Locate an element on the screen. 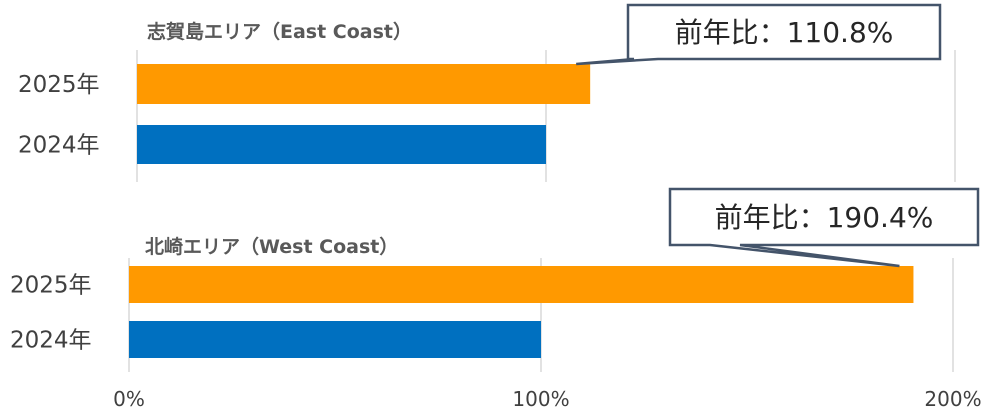  x-tick-label: 100% is located at coordinates (540, 399).